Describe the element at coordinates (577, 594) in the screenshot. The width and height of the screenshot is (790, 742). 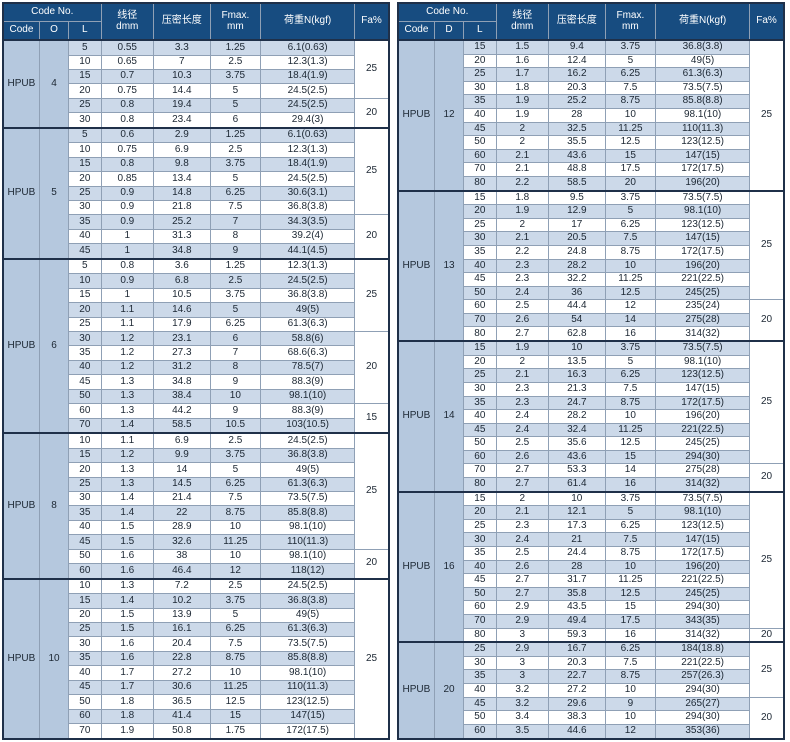
I see `compressed-length-cell: 35.8` at that location.